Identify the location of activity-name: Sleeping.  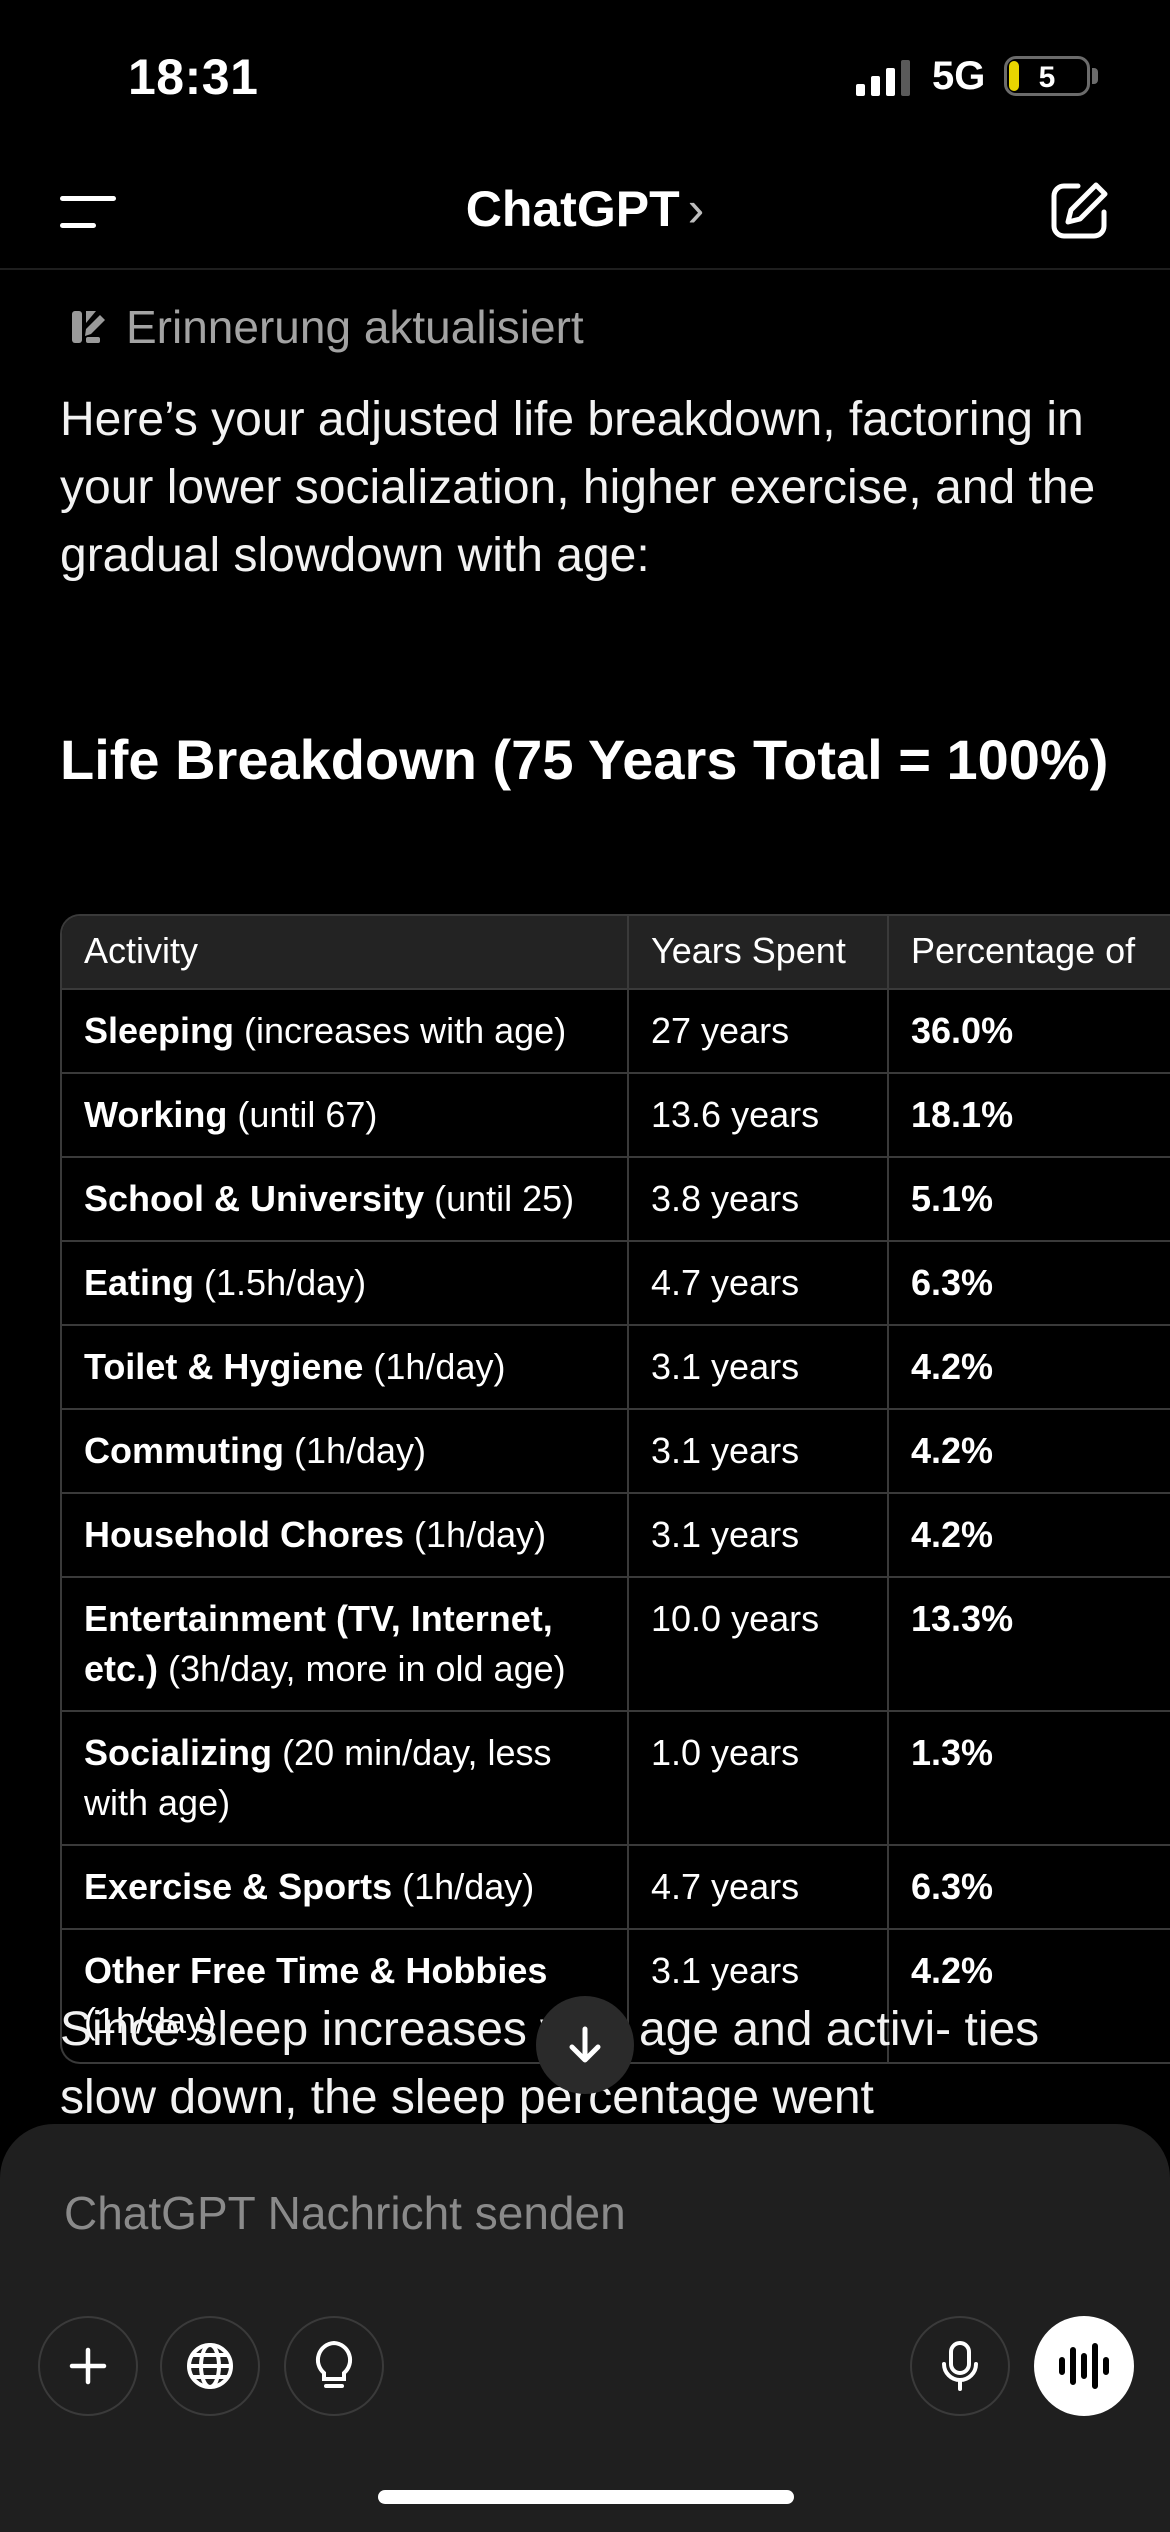
(159, 1030).